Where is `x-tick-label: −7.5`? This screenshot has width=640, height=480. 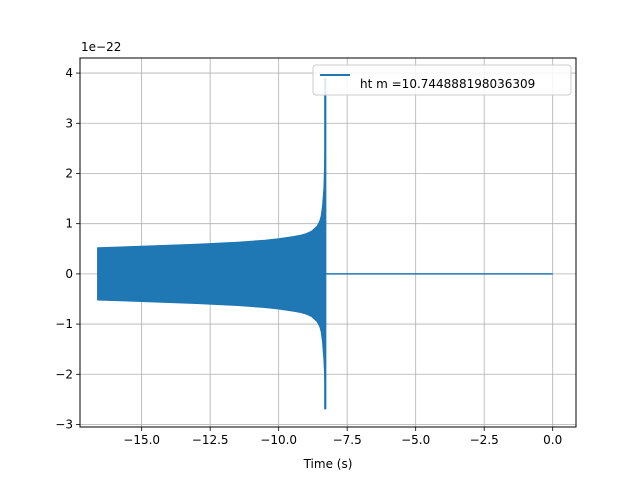
x-tick-label: −7.5 is located at coordinates (347, 440).